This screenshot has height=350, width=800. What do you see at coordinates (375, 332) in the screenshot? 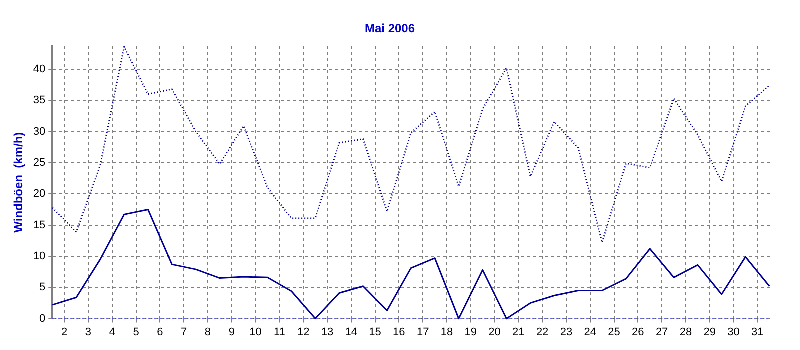
I see `x-tick-label: 15` at bounding box center [375, 332].